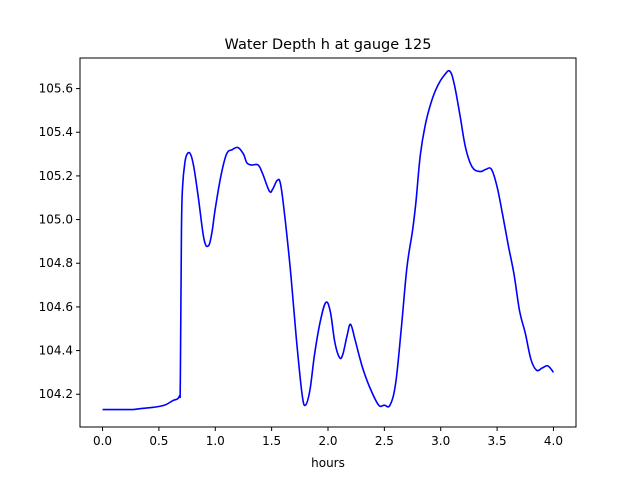 The image size is (640, 480). I want to click on x-tick-label: 3.0, so click(440, 441).